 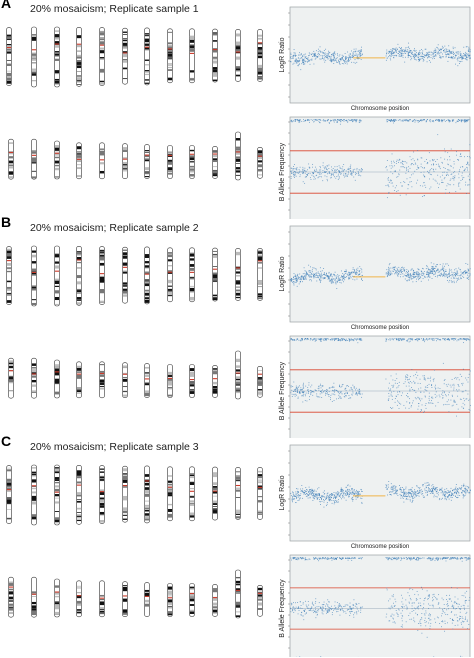 What do you see at coordinates (114, 9) in the screenshot?
I see `panel-title: 20% mosaicism; Replicate sample 1` at bounding box center [114, 9].